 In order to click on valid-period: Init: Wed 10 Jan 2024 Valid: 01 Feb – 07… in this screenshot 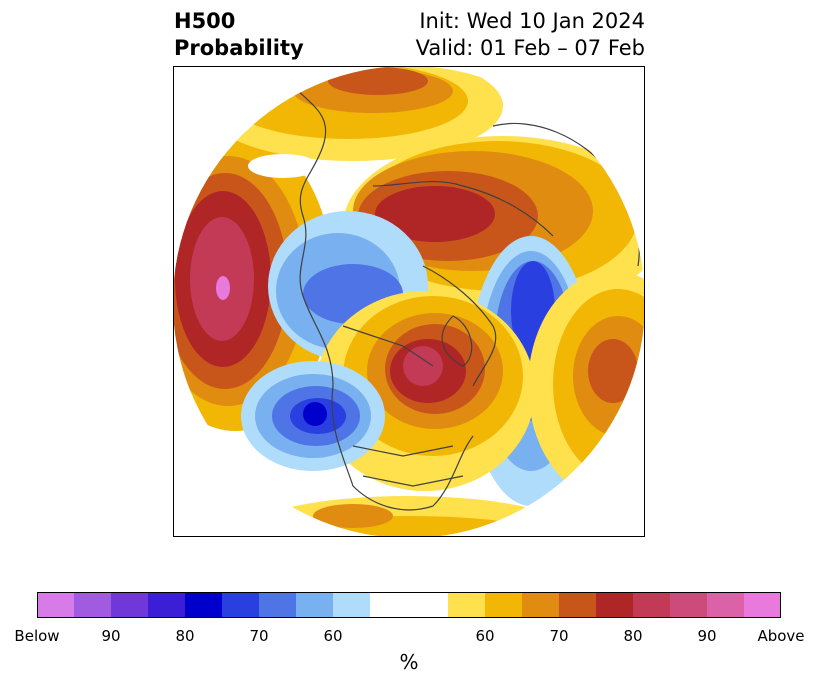, I will do `click(530, 35)`.